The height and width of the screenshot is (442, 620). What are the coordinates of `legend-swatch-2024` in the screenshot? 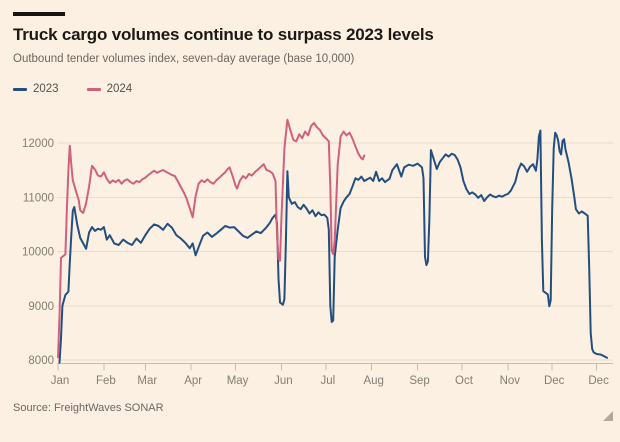 It's located at (93, 89).